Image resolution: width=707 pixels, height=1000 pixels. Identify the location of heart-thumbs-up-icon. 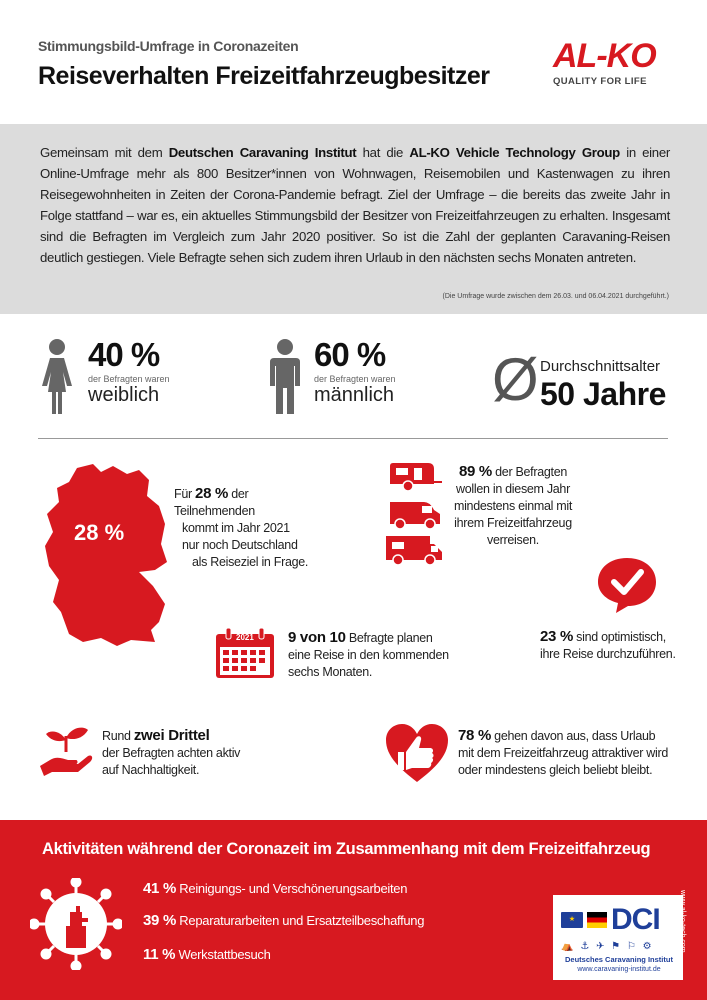
(417, 753).